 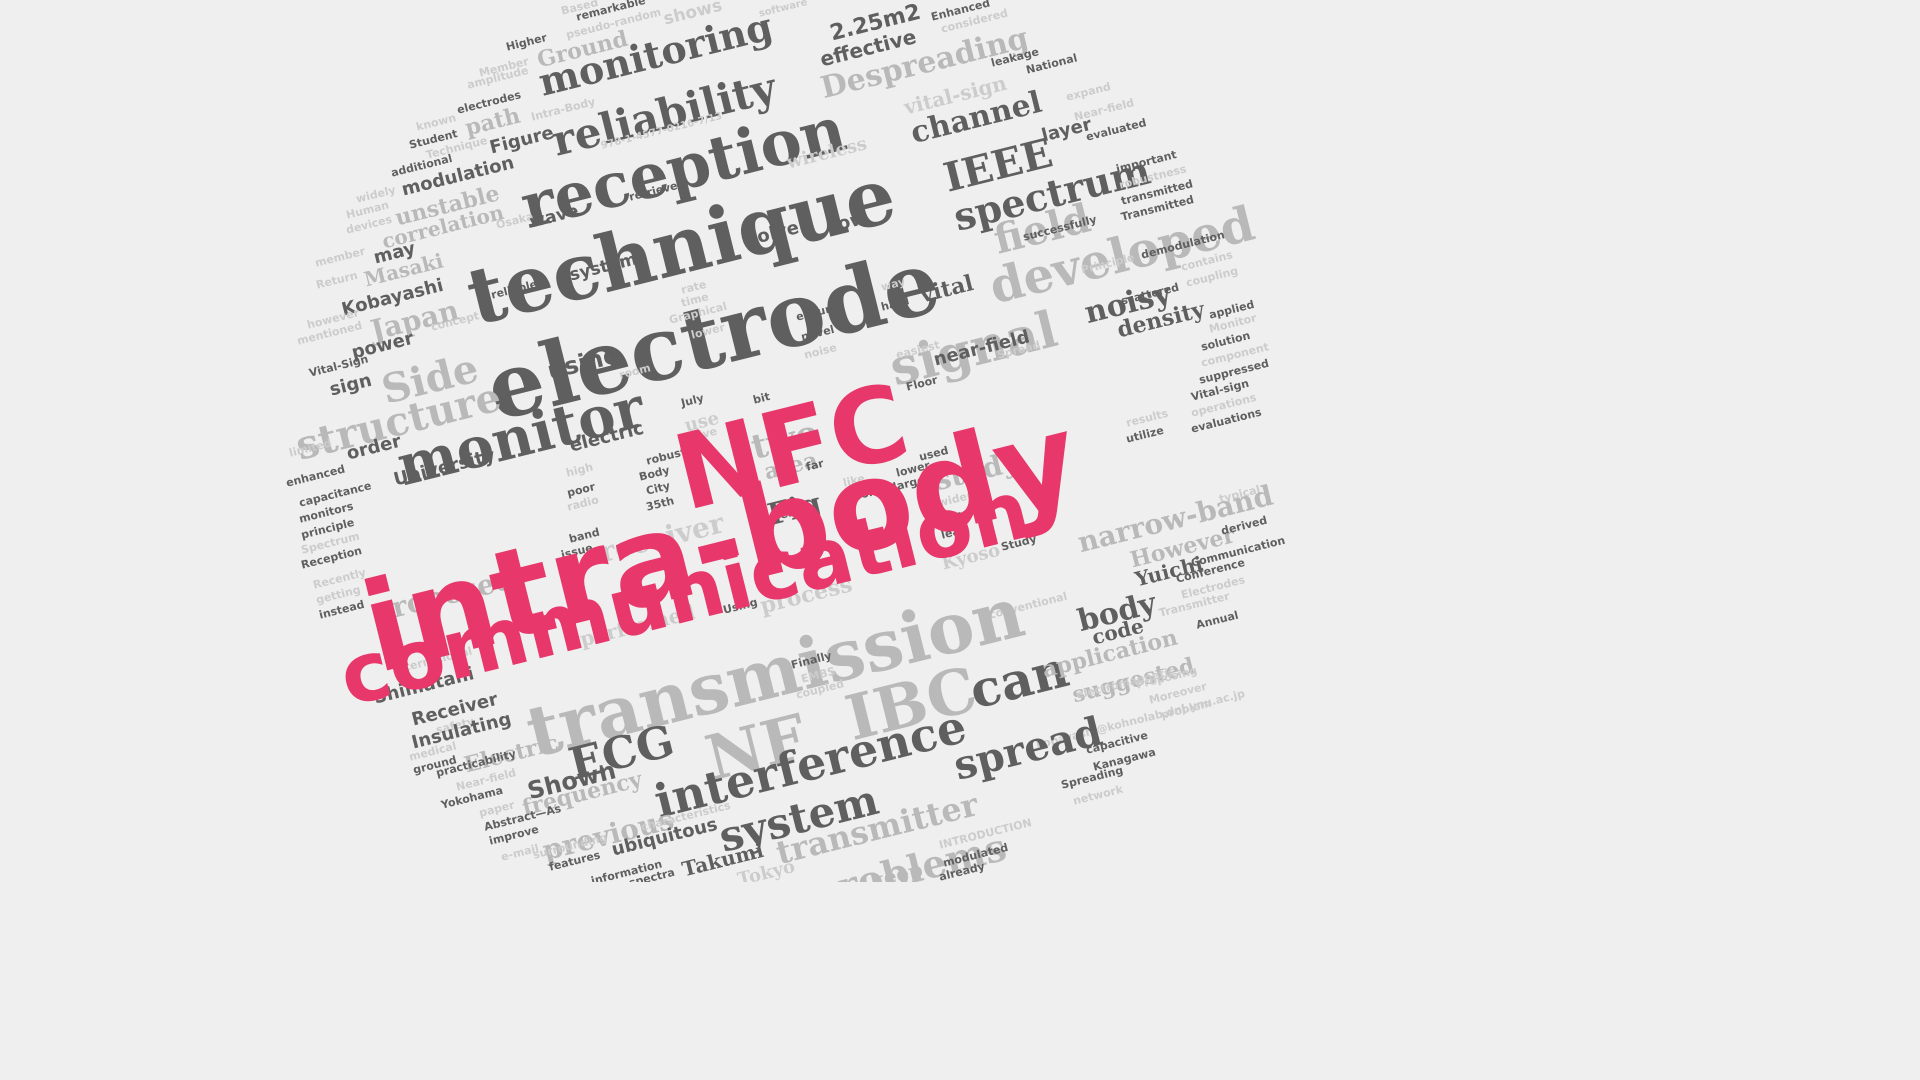 I want to click on word-member-small: member, so click(x=340, y=257).